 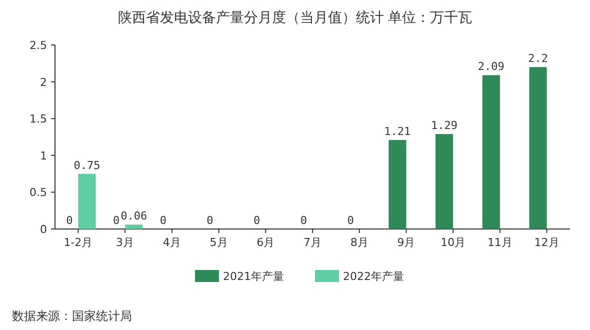 I want to click on x-tick-label: 3月, so click(x=125, y=242).